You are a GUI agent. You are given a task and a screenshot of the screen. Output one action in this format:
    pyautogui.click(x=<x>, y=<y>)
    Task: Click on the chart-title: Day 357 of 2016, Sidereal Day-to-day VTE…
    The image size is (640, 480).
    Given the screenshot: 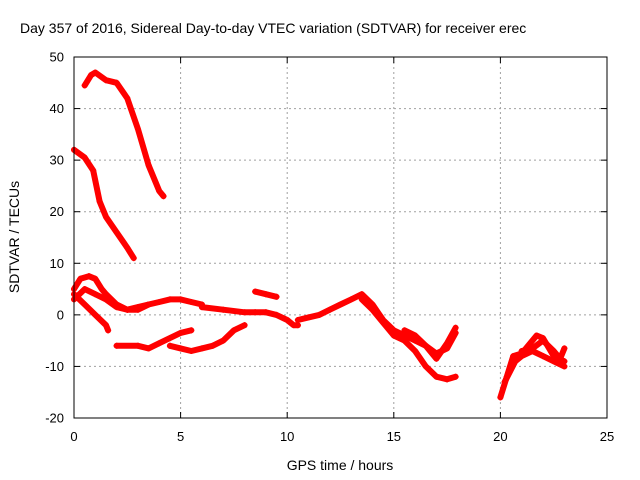 What is the action you would take?
    pyautogui.click(x=273, y=28)
    